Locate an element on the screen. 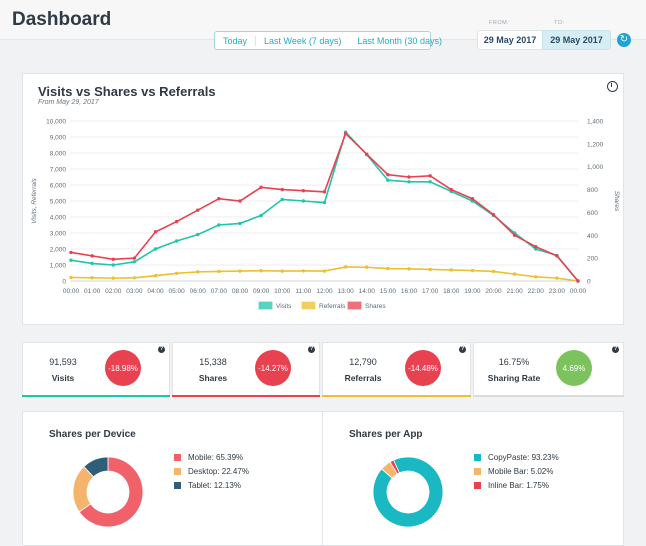  range-last-week: Last Week (7 days) is located at coordinates (303, 40).